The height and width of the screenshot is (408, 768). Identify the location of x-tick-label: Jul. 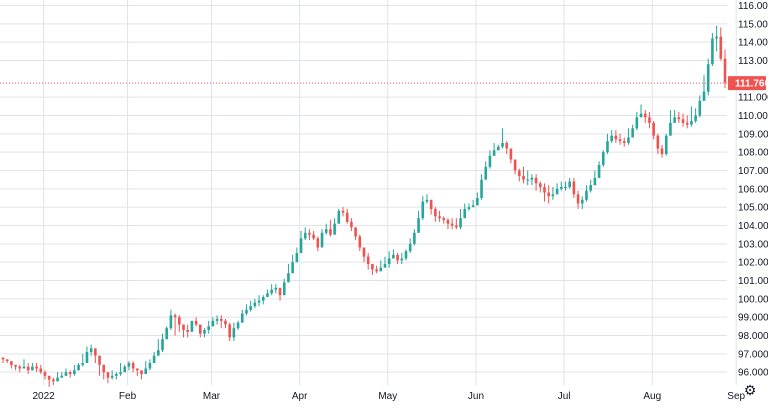
(564, 396).